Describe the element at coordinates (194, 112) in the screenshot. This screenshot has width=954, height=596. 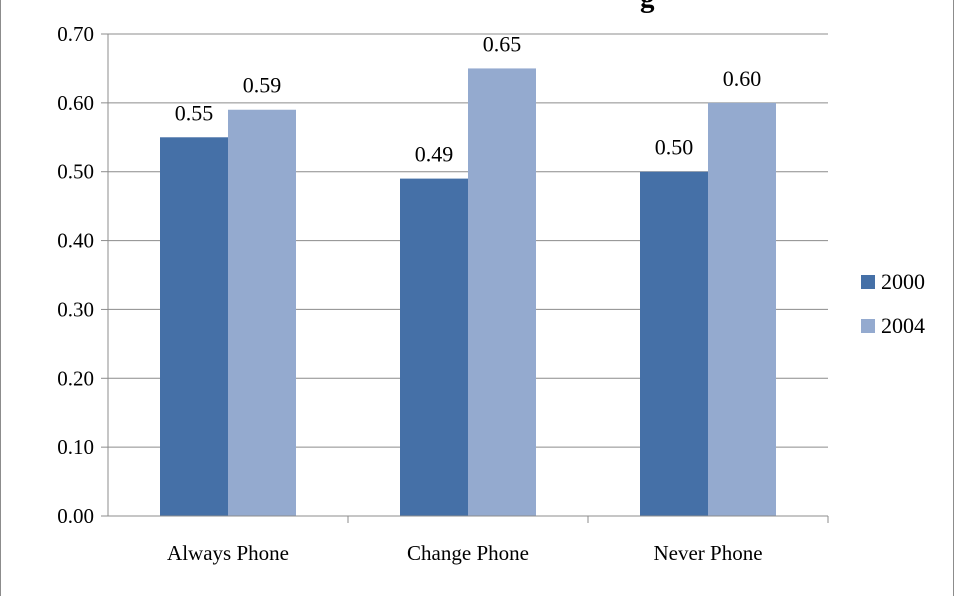
I see `data-label: 0.55` at that location.